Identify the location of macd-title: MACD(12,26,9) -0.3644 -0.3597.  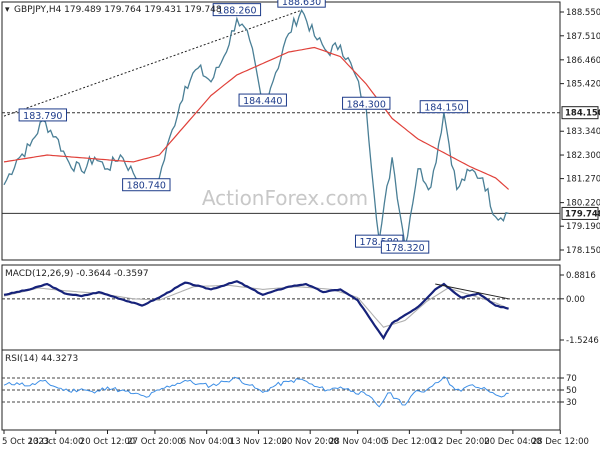
(77, 274).